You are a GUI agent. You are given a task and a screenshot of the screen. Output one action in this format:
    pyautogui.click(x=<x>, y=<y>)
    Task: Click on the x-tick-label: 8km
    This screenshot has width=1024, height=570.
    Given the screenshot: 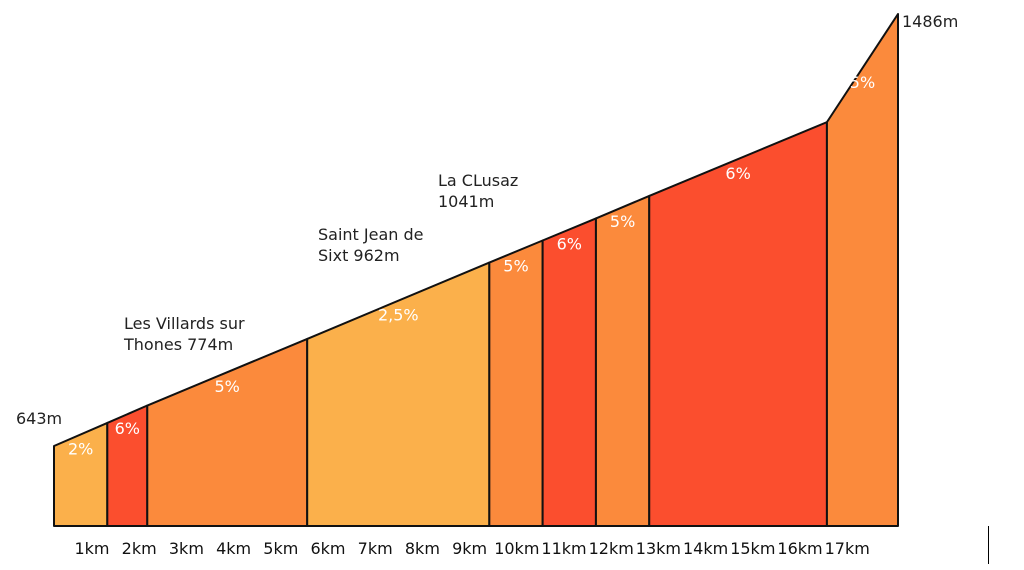 What is the action you would take?
    pyautogui.click(x=422, y=548)
    